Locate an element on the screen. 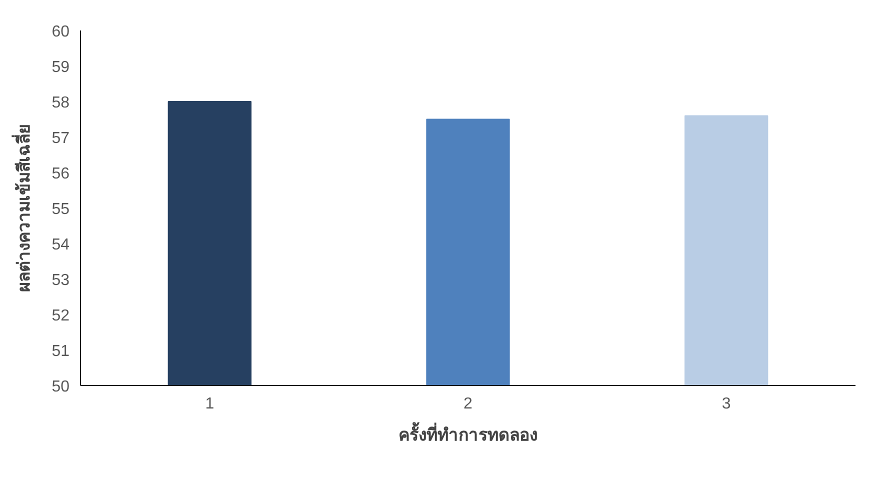 This screenshot has width=877, height=493. y-tick-label: 58 is located at coordinates (61, 103).